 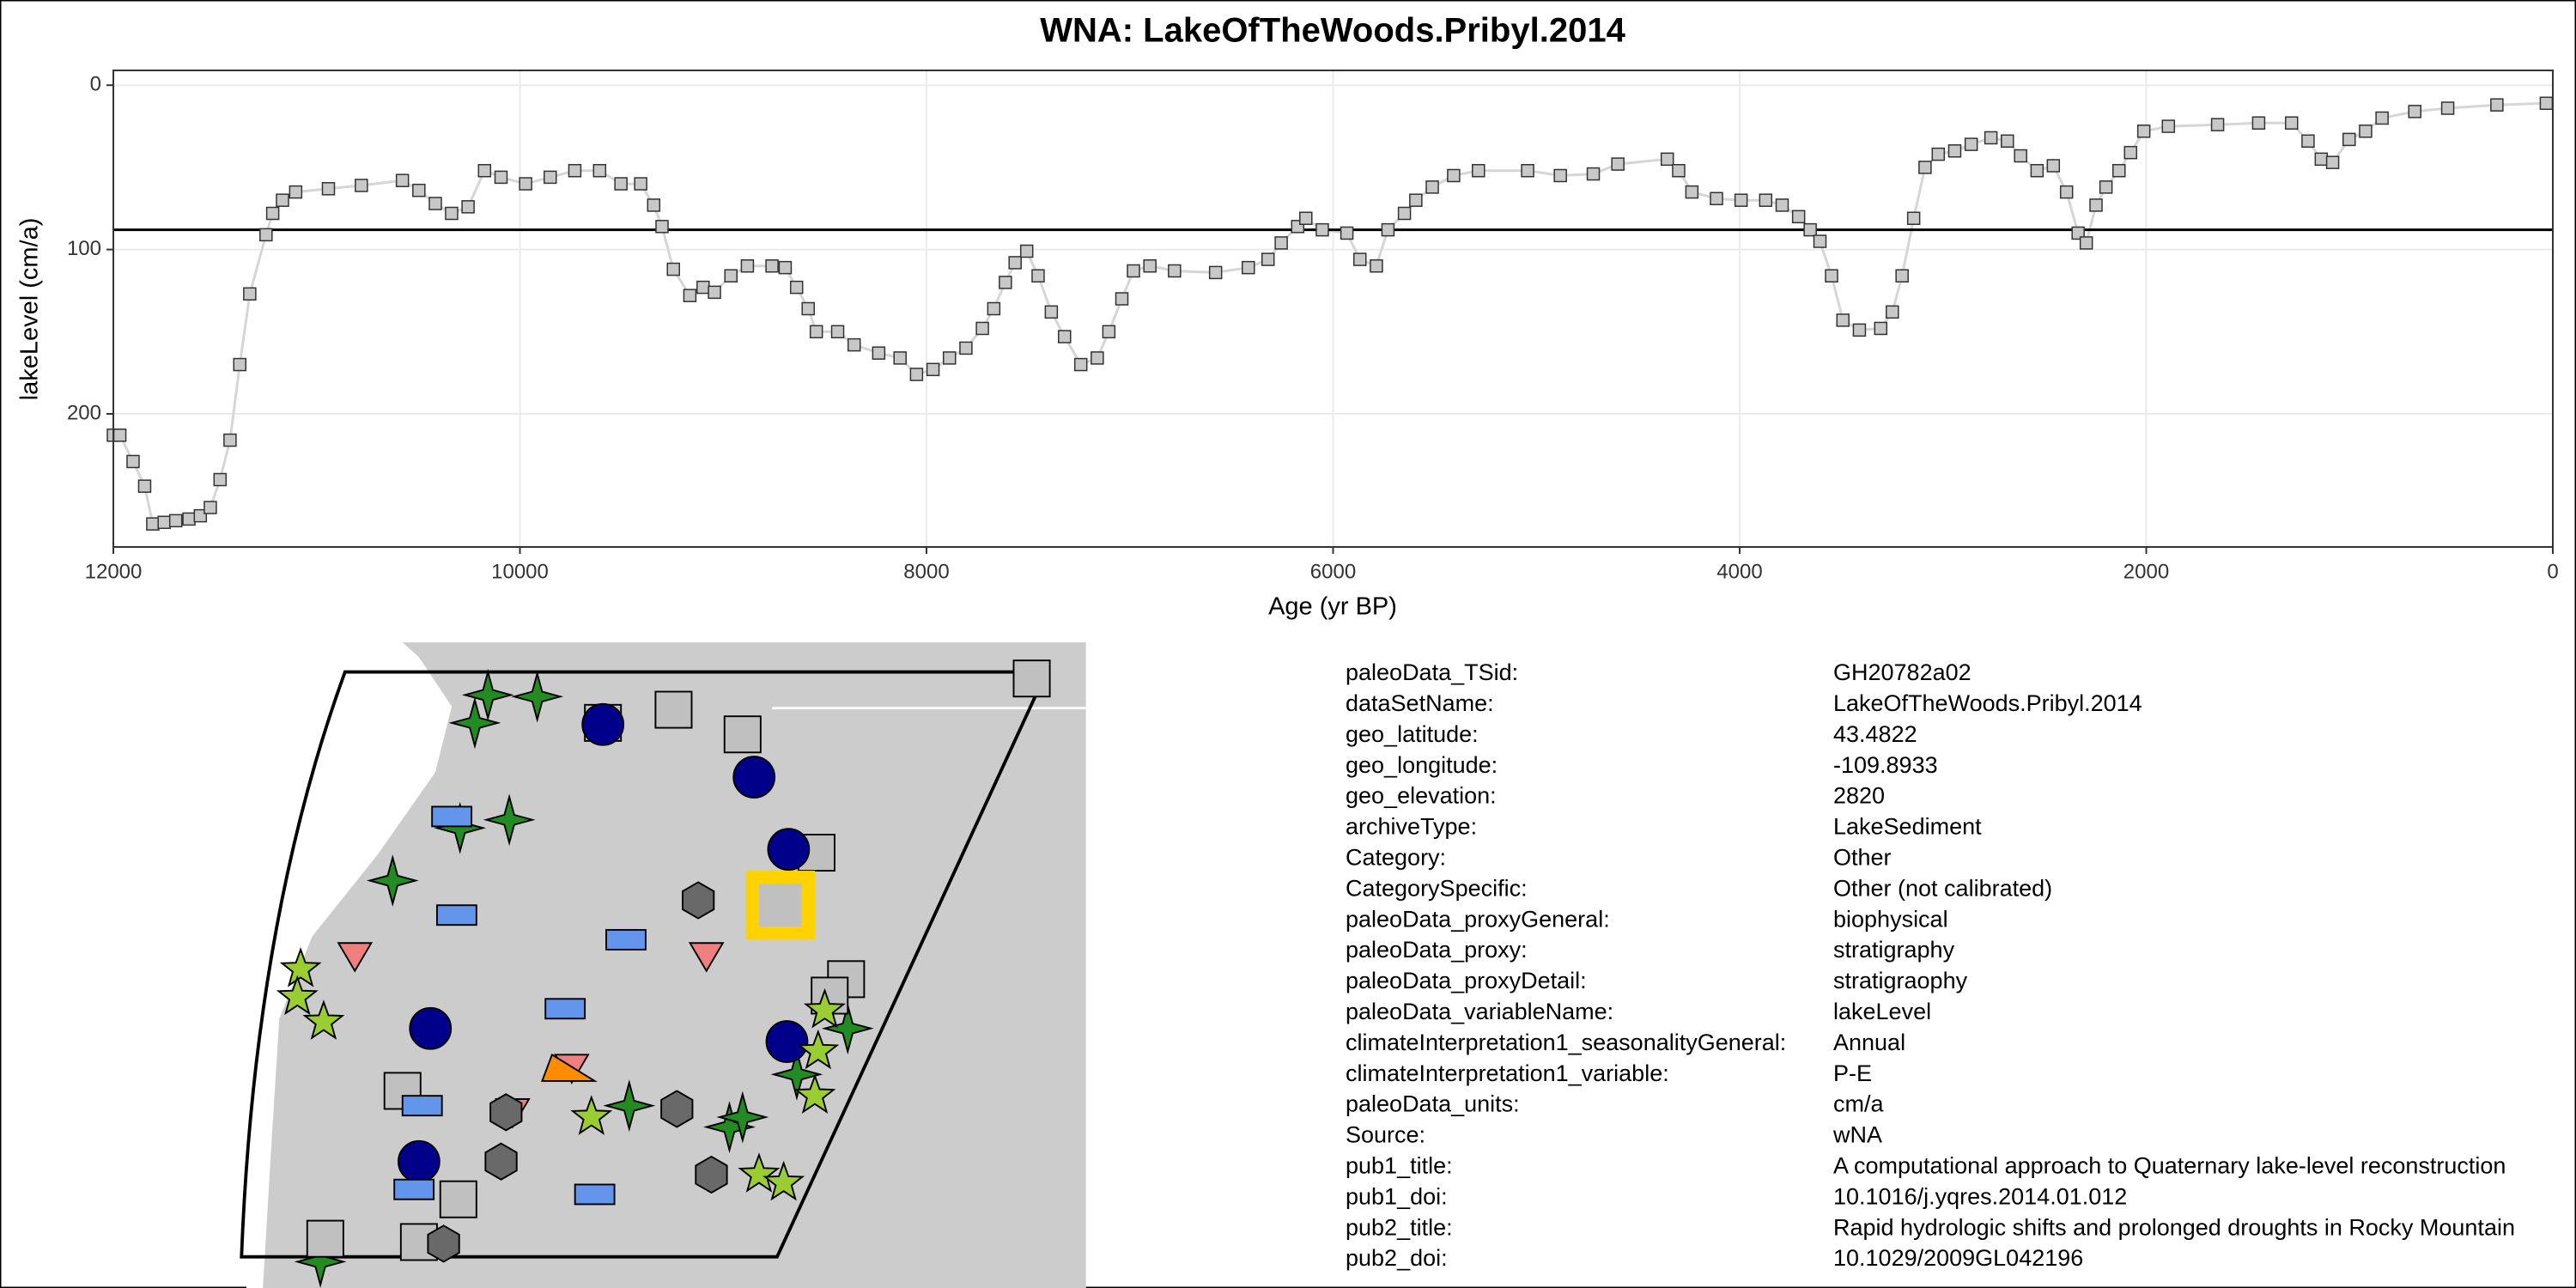 What do you see at coordinates (1901, 980) in the screenshot?
I see `metadata-value: stratigraophy` at bounding box center [1901, 980].